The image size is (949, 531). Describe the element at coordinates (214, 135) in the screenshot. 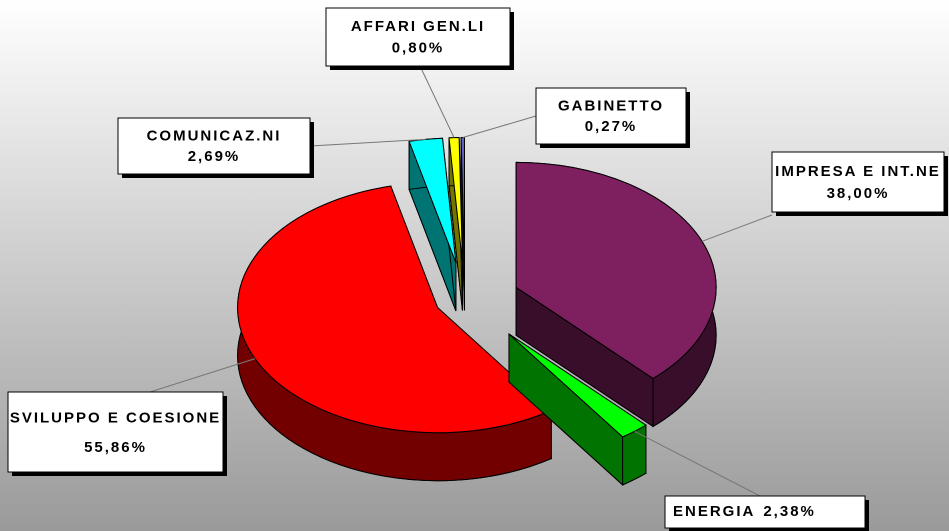

I see `category-label: COMUNICAZ.NI` at that location.